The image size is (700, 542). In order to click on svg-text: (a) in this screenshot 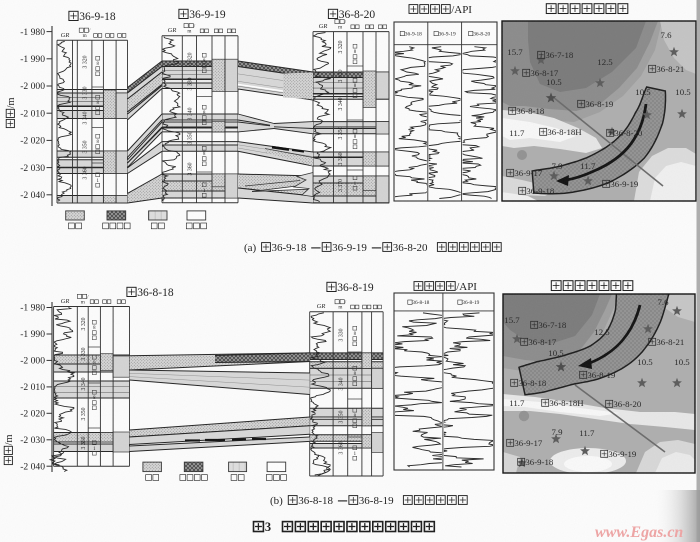, I will do `click(250, 248)`.